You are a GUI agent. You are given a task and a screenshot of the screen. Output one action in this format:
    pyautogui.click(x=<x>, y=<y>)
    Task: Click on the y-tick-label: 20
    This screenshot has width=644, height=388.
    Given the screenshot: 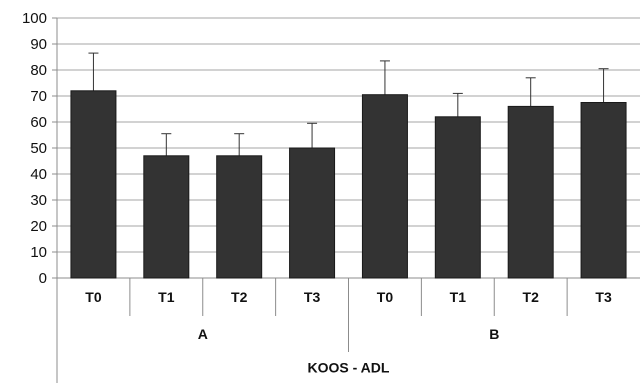 What is the action you would take?
    pyautogui.click(x=38, y=226)
    